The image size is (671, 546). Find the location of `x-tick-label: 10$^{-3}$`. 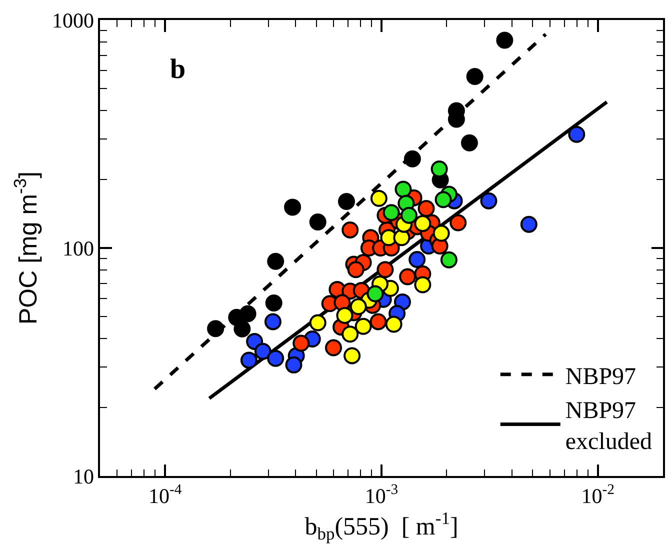

x-tick-label: 10$^{-3}$ is located at coordinates (381, 495).